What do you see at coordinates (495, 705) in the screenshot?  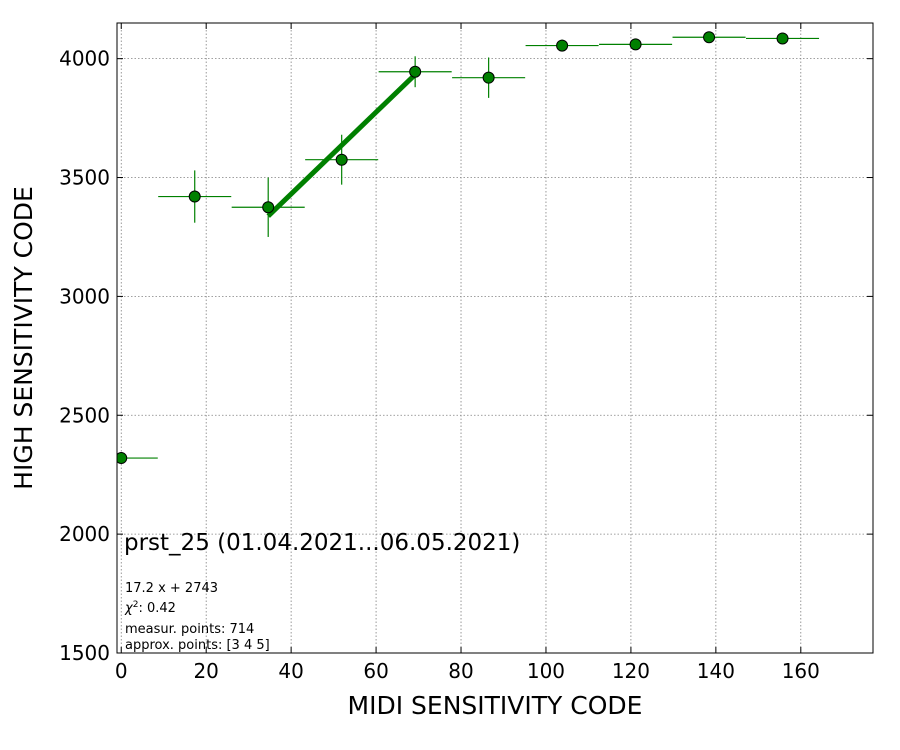 I see `x-axis-title: MIDI SENSITIVITY CODE` at bounding box center [495, 705].